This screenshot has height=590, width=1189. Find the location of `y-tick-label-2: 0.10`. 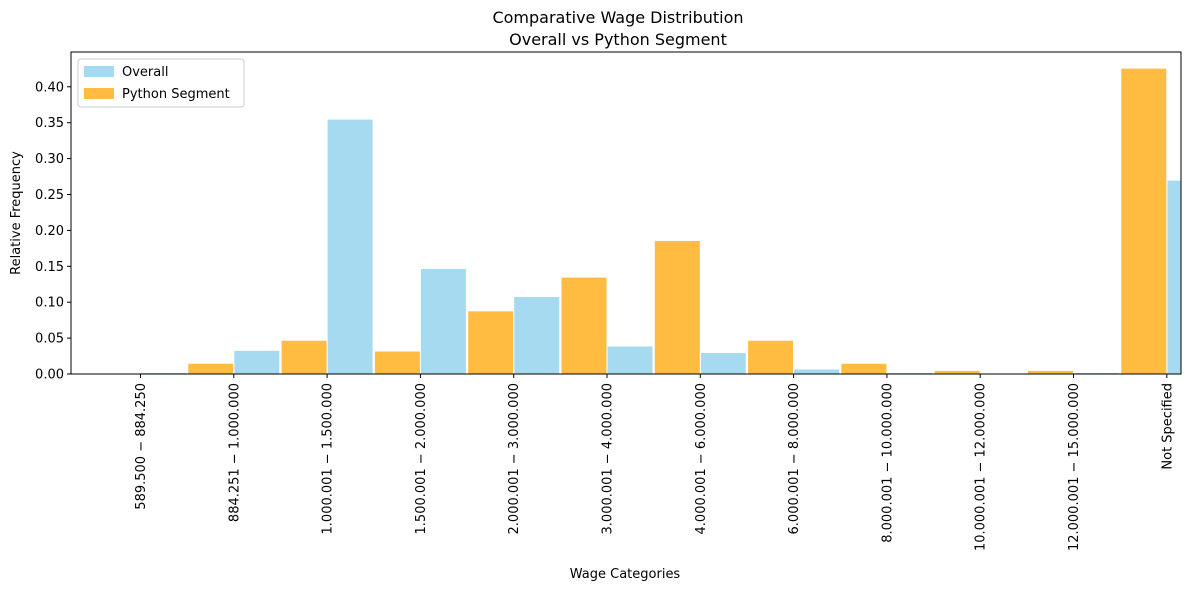

y-tick-label-2: 0.10 is located at coordinates (49, 303).